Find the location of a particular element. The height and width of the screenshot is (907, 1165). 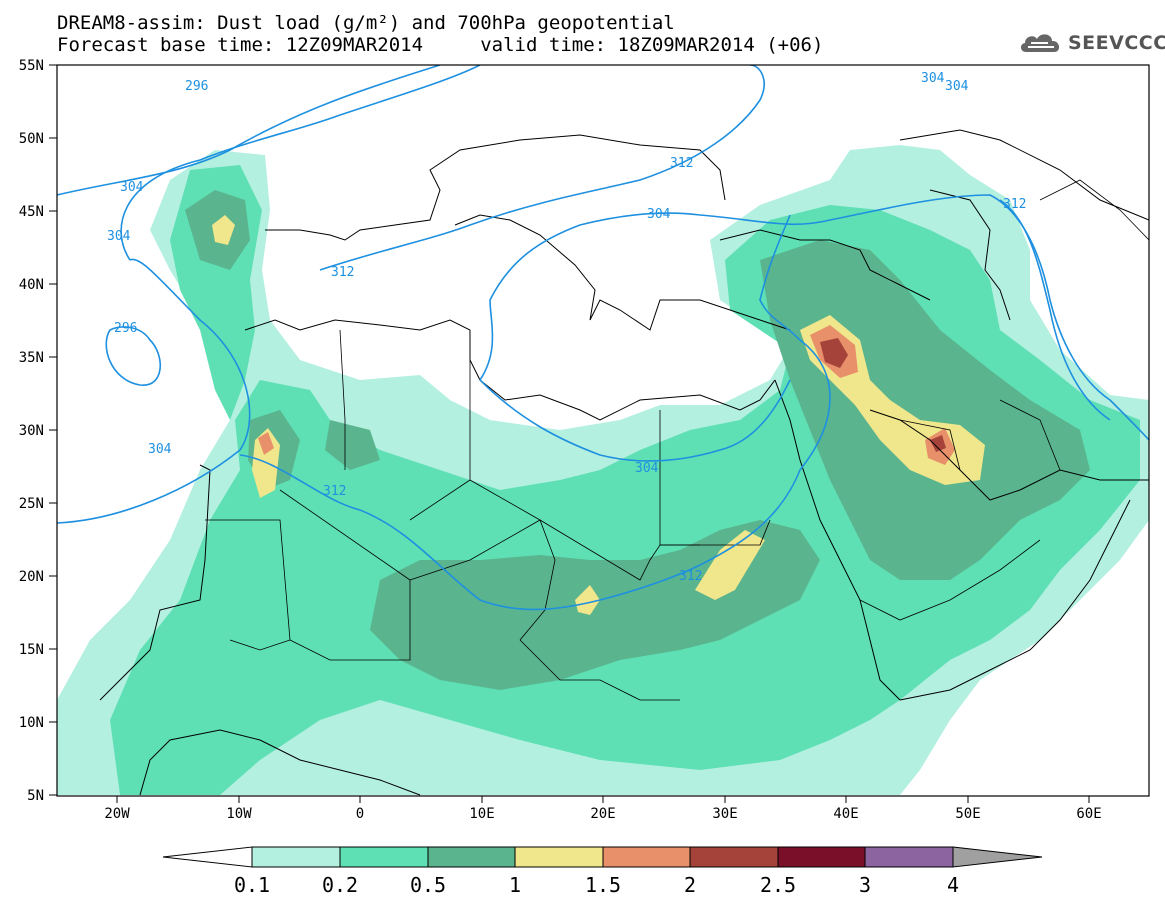

lat-label: 10N is located at coordinates (31, 723).